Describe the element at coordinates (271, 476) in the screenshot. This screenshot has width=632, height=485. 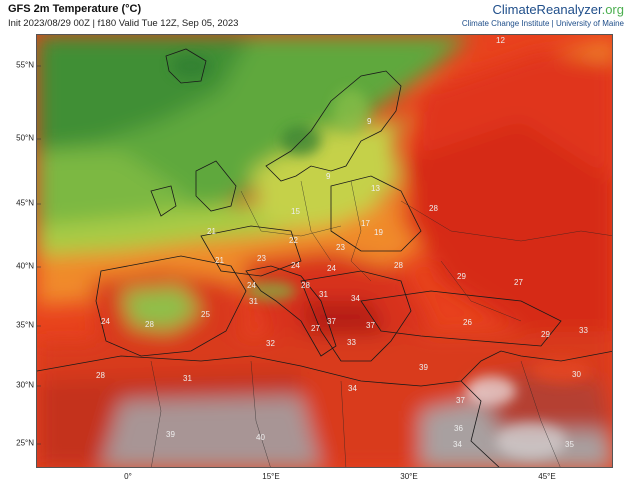
I see `lon-label-15e: 15°E` at that location.